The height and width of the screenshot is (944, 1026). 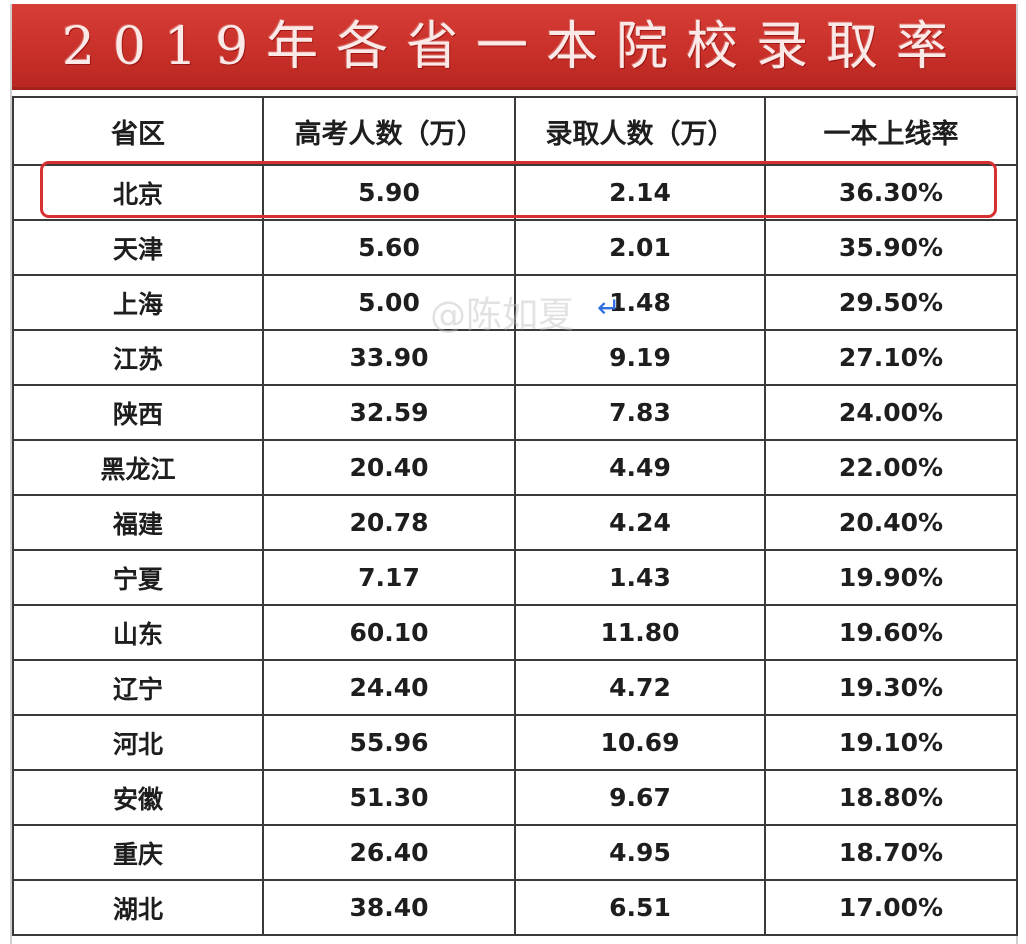 I want to click on column-header-rate: 一本上线率, so click(x=891, y=131).